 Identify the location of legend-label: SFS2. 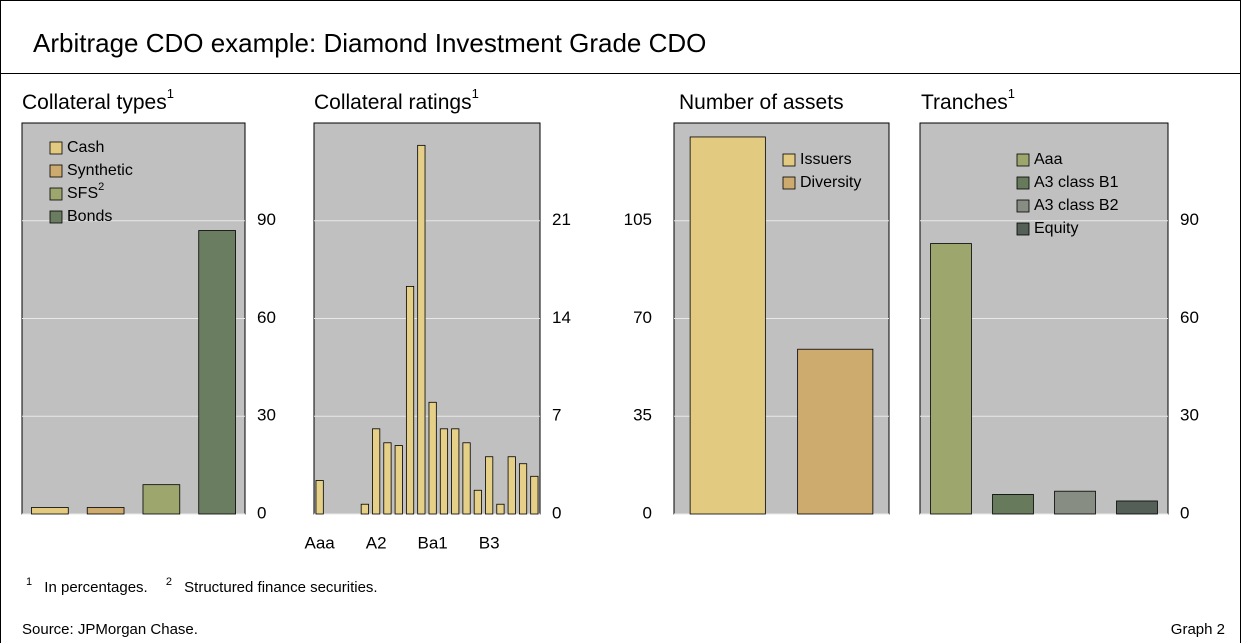
(85, 191).